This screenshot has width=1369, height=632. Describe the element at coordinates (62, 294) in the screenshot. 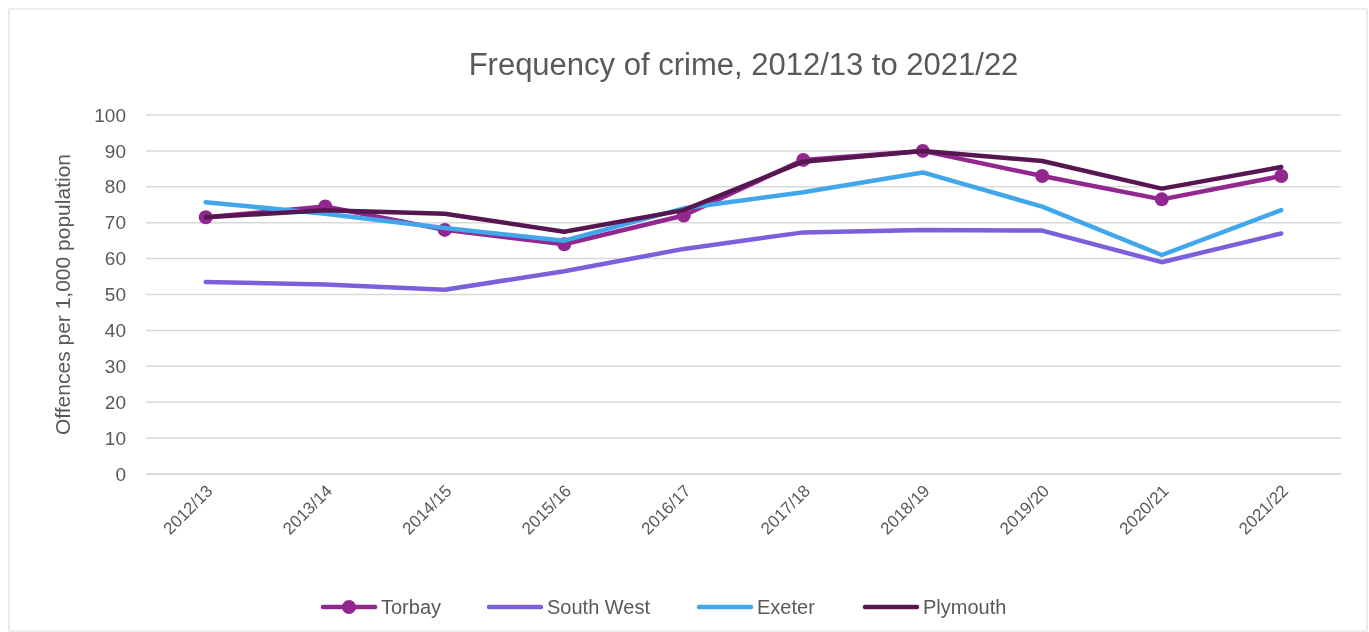

I see `y-axis-title: Offences per 1,000 population` at that location.